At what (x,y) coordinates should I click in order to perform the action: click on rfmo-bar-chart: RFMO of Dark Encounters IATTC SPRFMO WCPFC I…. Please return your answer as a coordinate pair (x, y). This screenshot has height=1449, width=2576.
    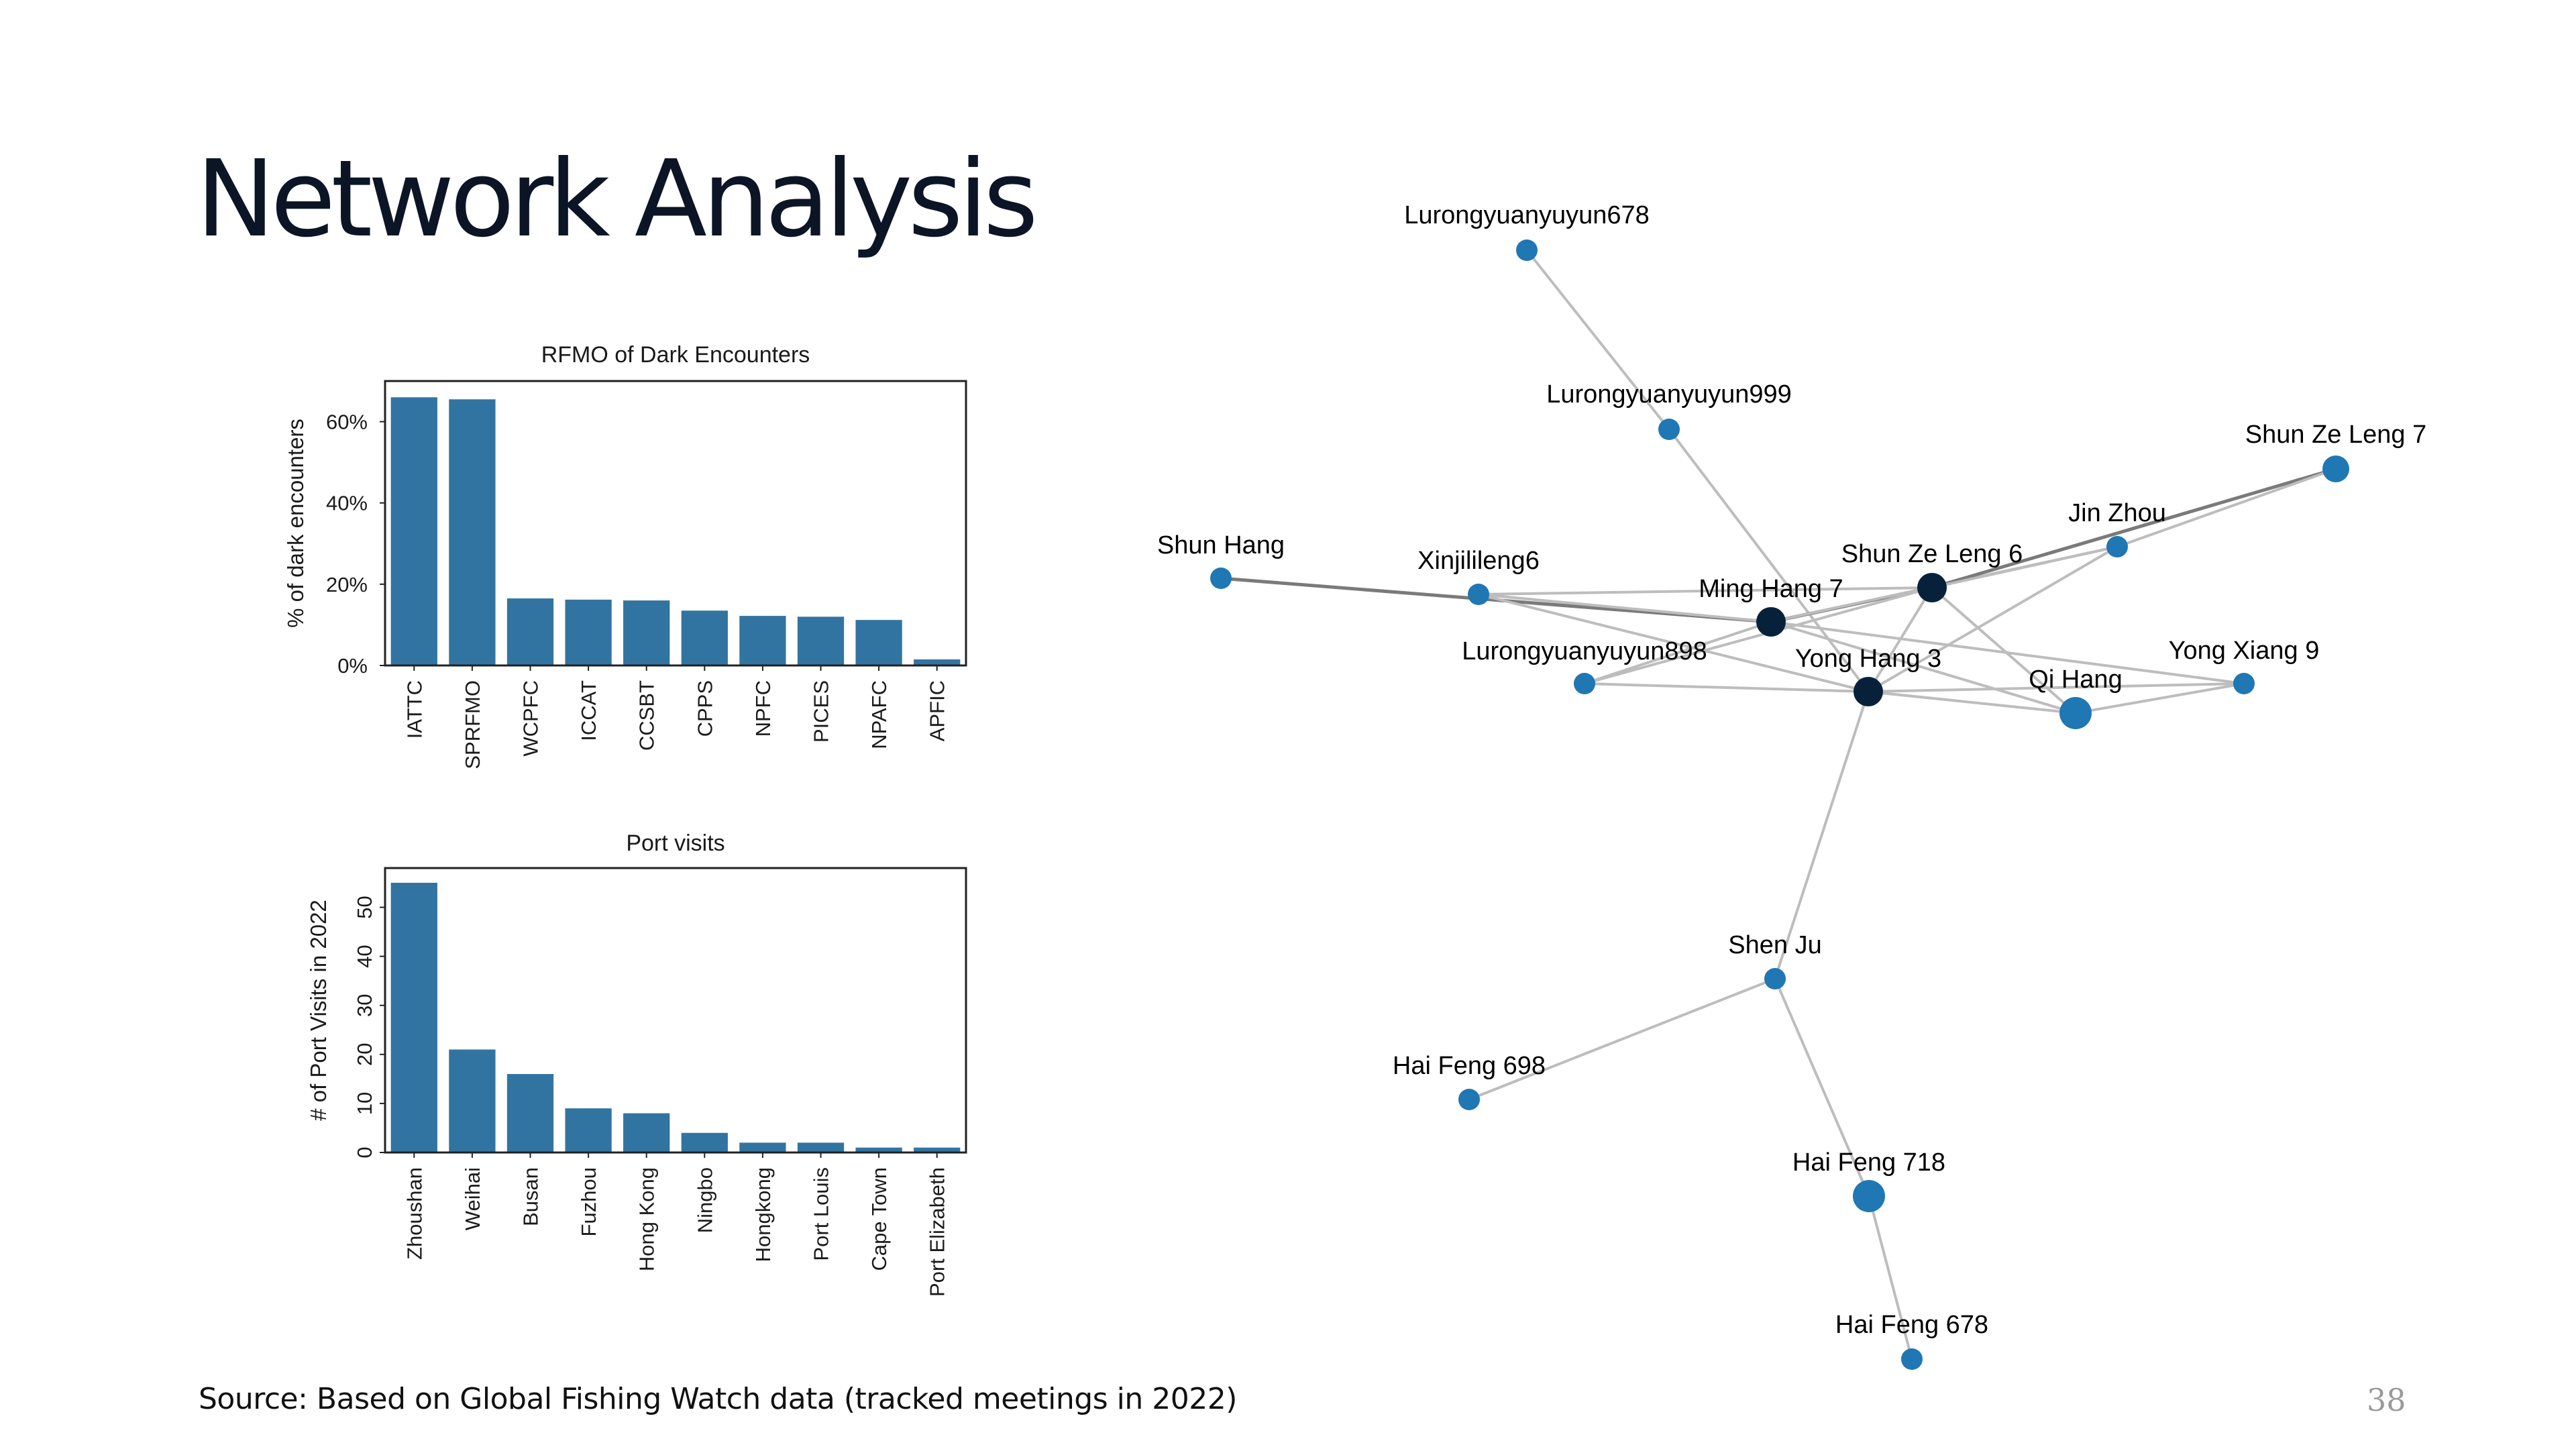
    Looking at the image, I should click on (625, 555).